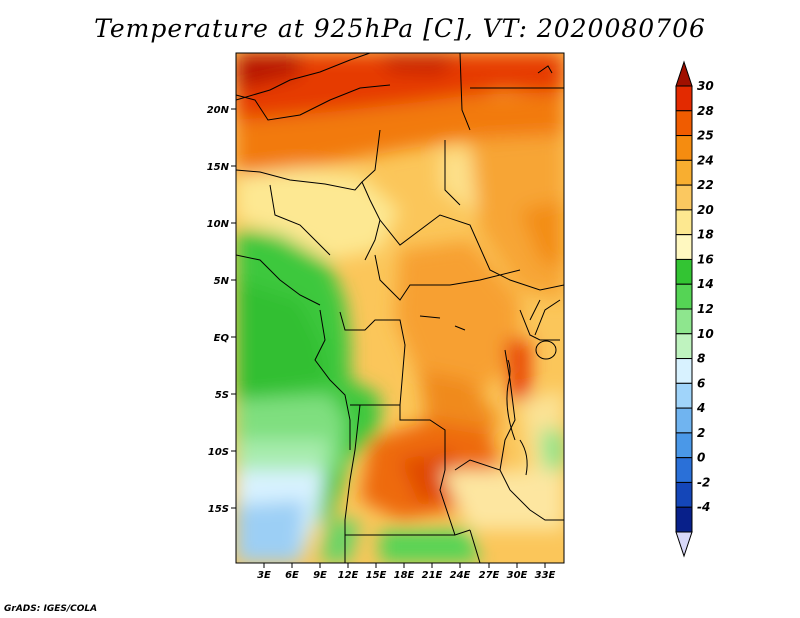 The image size is (800, 618). Describe the element at coordinates (218, 509) in the screenshot. I see `y-tick-label: 15S` at that location.